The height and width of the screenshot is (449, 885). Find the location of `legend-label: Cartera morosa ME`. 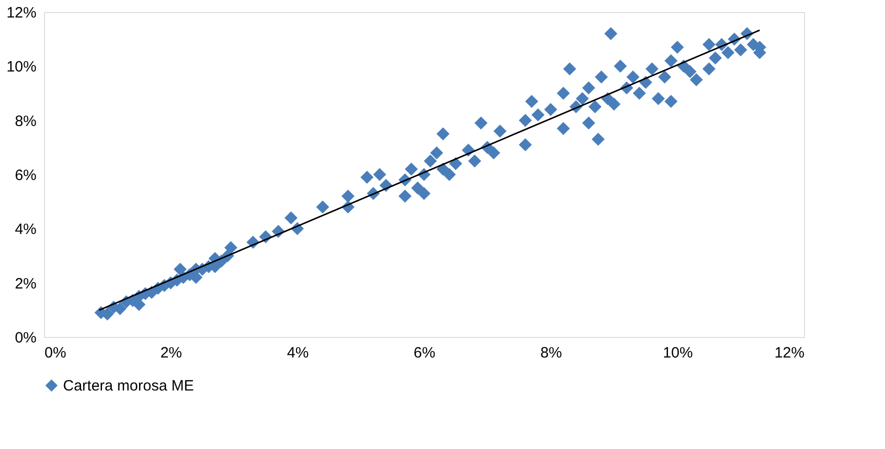

legend-label: Cartera morosa ME is located at coordinates (128, 386).